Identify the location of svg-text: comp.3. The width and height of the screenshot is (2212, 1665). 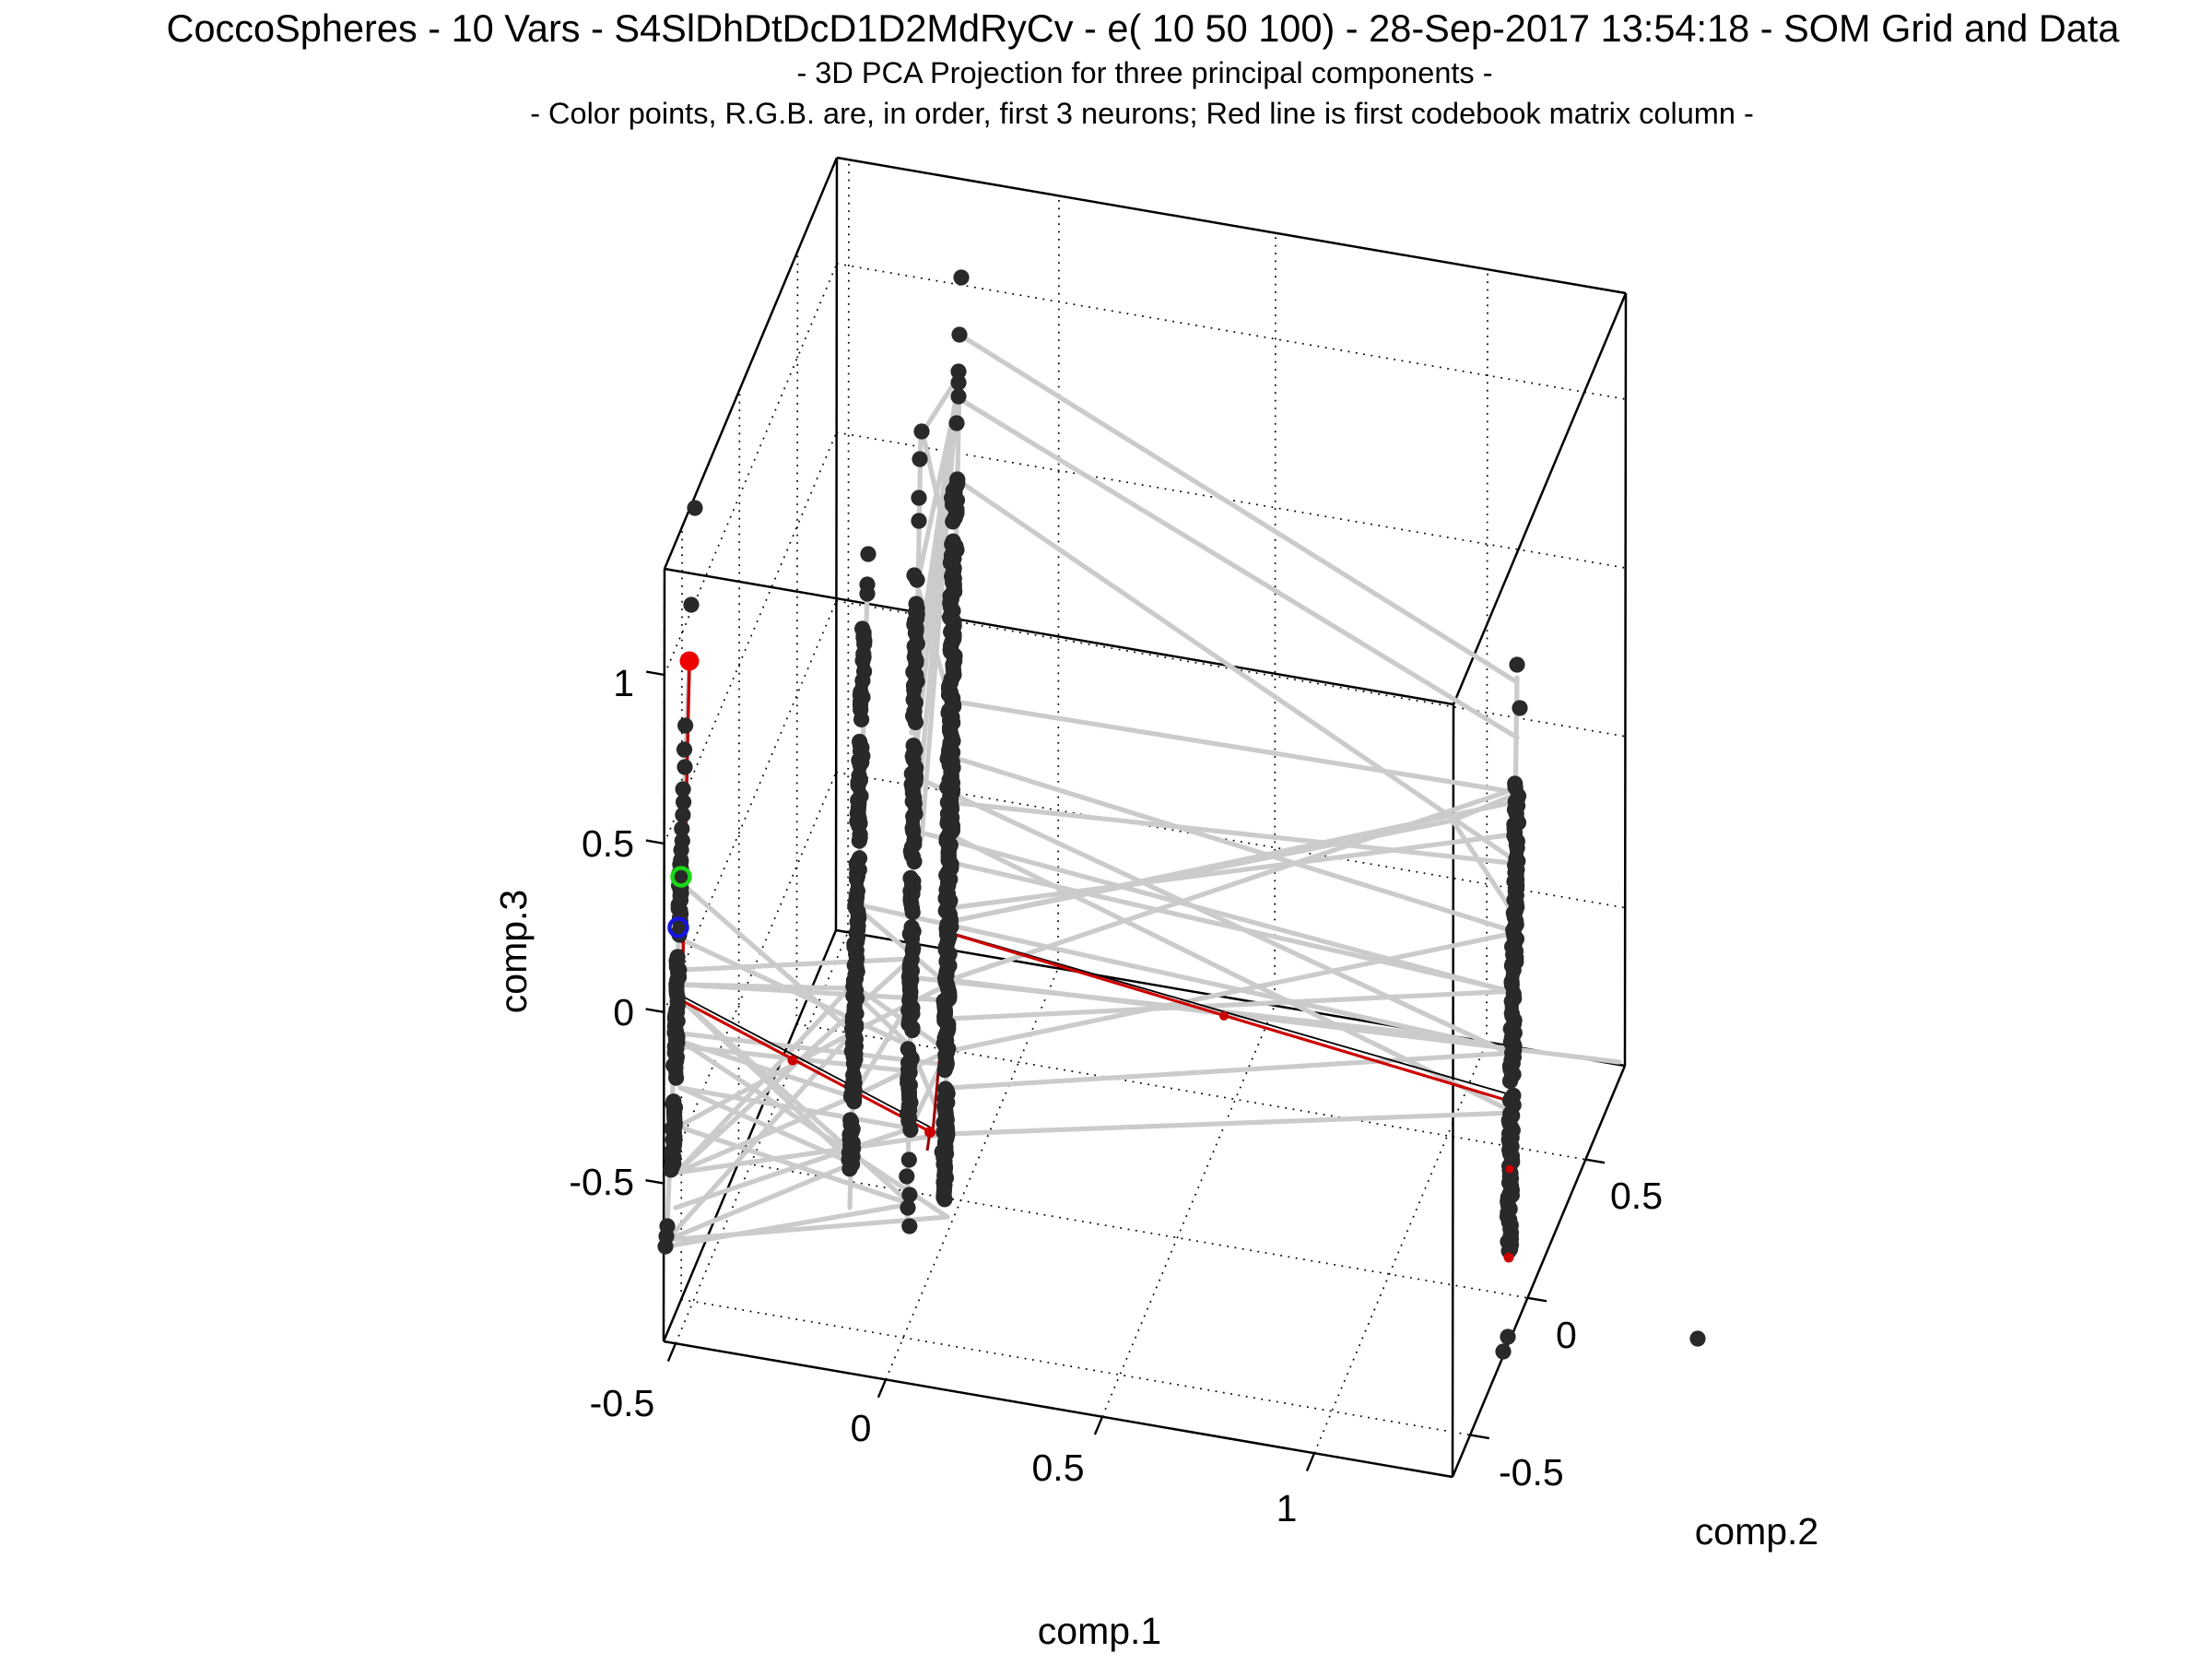
(513, 951).